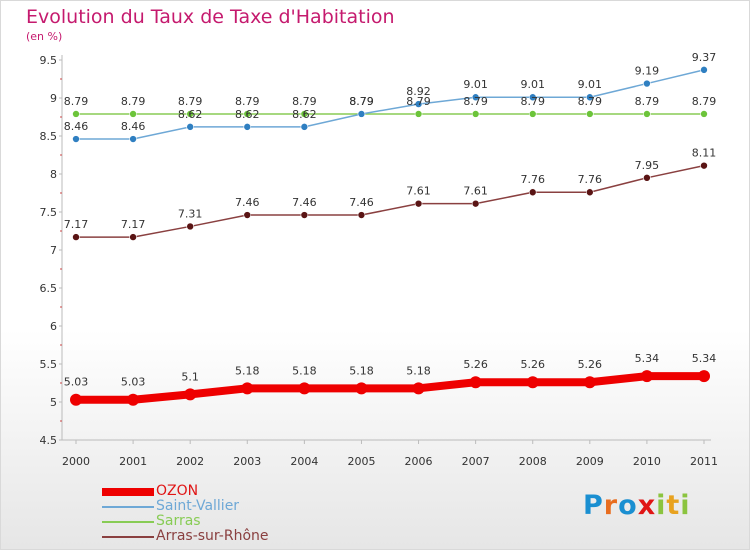 Image resolution: width=750 pixels, height=550 pixels. I want to click on x-tick-label: 2005, so click(361, 461).